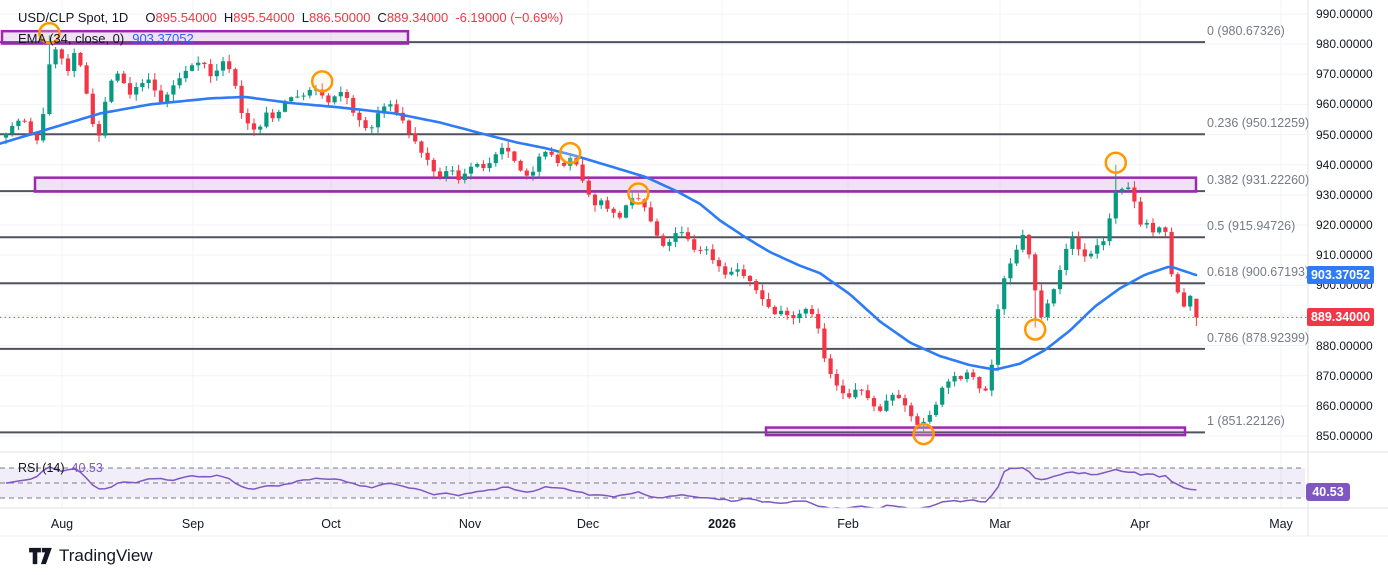 This screenshot has width=1388, height=575. What do you see at coordinates (1344, 345) in the screenshot?
I see `price-tick: 880.00000` at bounding box center [1344, 345].